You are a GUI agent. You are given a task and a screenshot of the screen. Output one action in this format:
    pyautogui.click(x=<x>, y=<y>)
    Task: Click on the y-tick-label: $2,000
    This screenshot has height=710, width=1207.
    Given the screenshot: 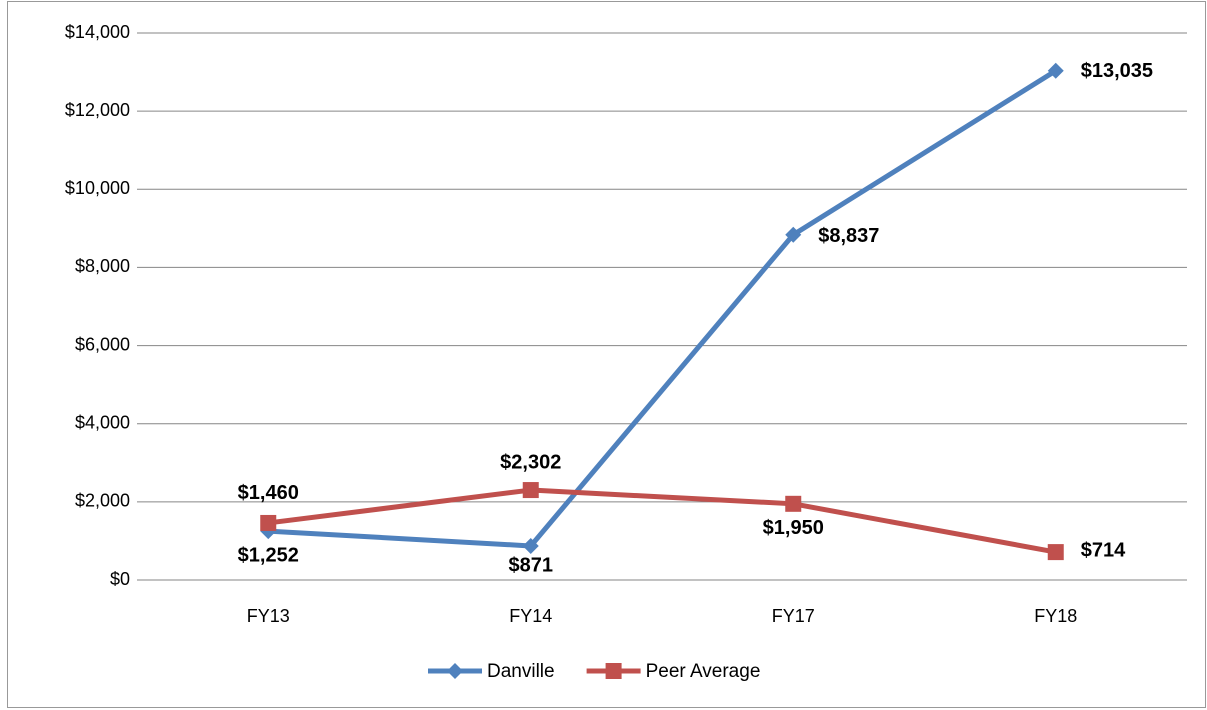 What is the action you would take?
    pyautogui.click(x=102, y=501)
    